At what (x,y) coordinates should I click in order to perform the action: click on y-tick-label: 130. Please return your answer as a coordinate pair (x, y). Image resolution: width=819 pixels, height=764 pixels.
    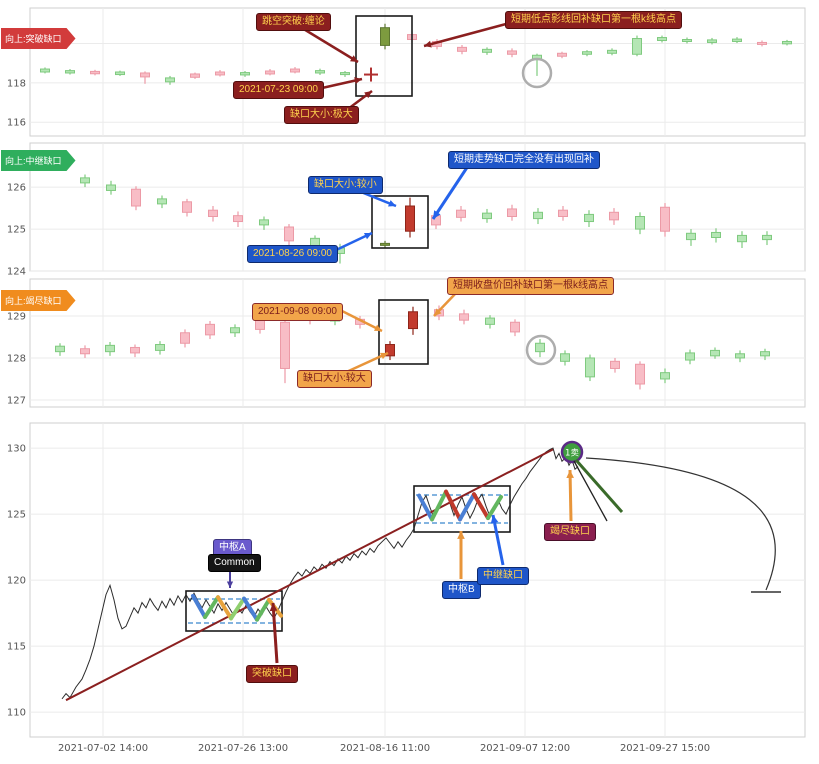
    Looking at the image, I should click on (16, 449).